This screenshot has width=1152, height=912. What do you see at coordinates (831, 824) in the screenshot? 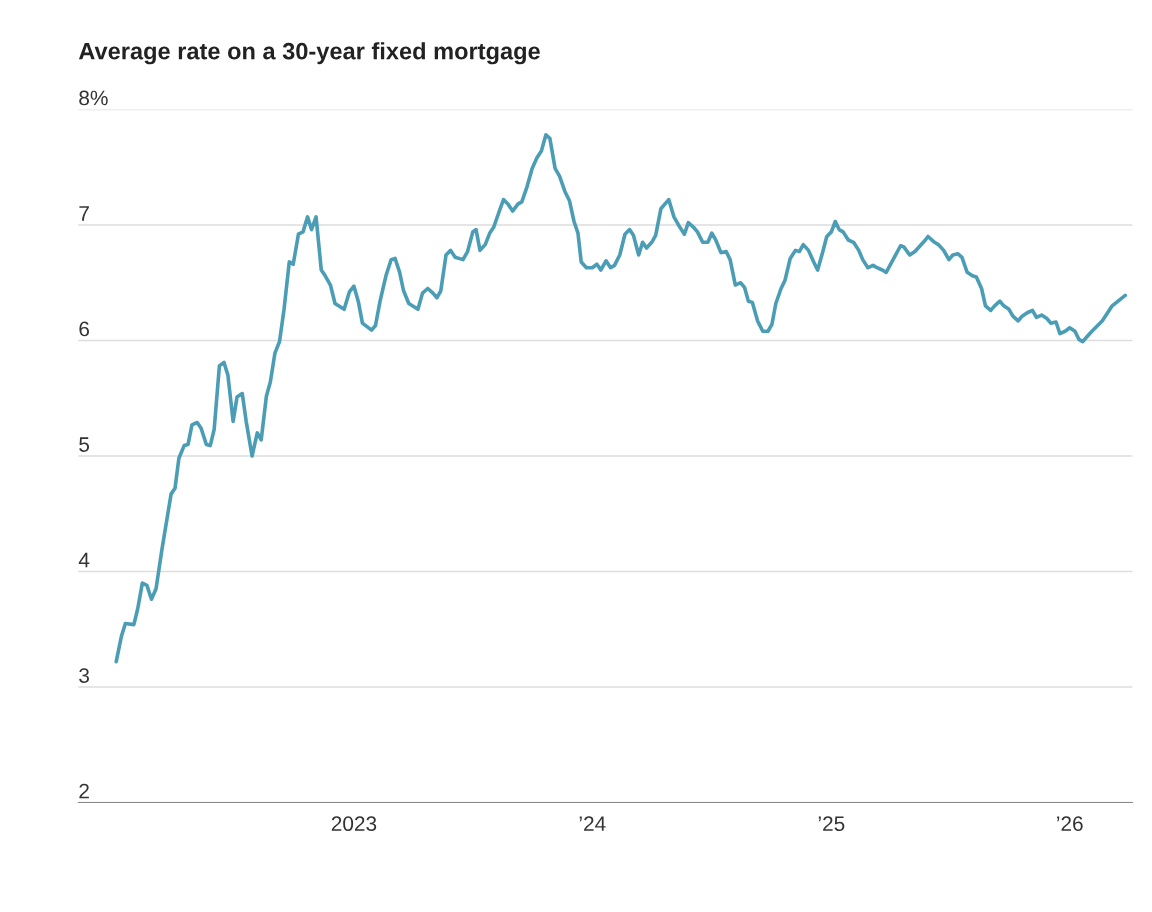
I see `x-tick-label: ’25` at bounding box center [831, 824].